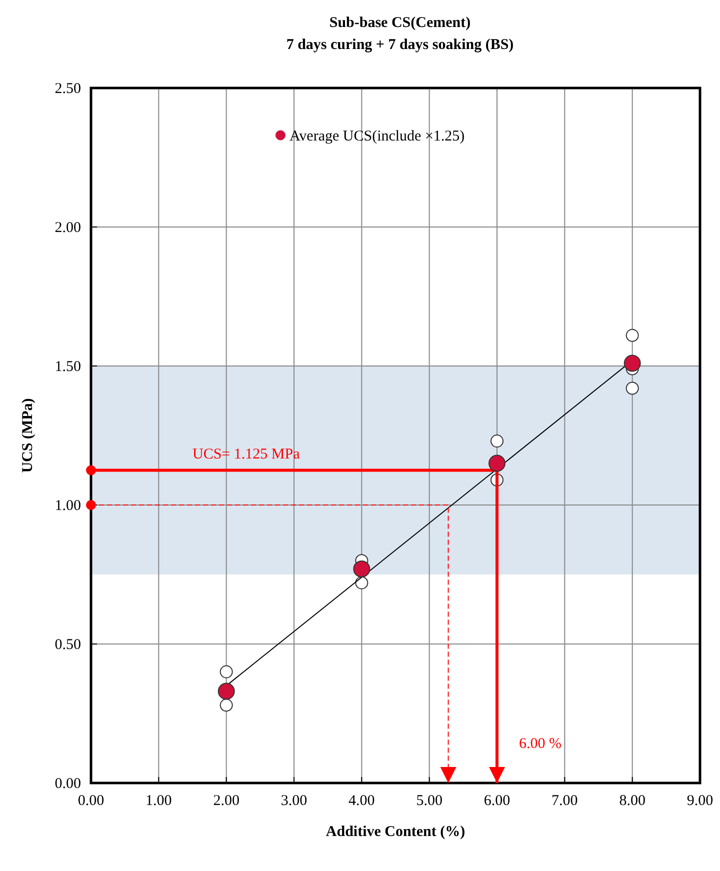 This screenshot has height=871, width=720. I want to click on y-tick-label: 1.50, so click(67, 367).